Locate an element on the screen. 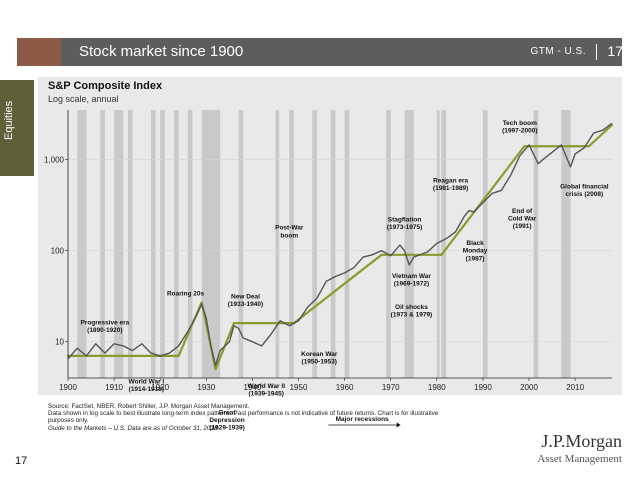  x-tick-label-1: 1910 is located at coordinates (114, 387).